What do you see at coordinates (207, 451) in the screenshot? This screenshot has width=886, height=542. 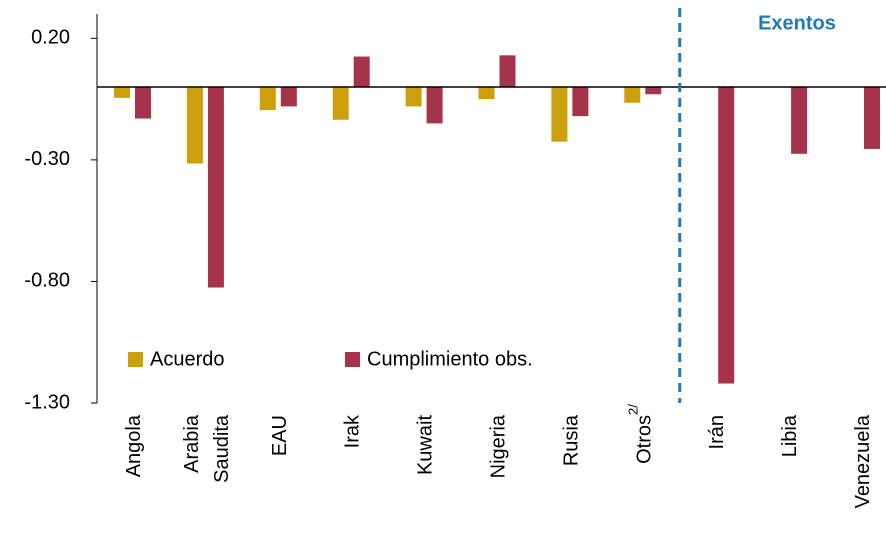 I see `x-tick-label: Arabia Saudita` at bounding box center [207, 451].